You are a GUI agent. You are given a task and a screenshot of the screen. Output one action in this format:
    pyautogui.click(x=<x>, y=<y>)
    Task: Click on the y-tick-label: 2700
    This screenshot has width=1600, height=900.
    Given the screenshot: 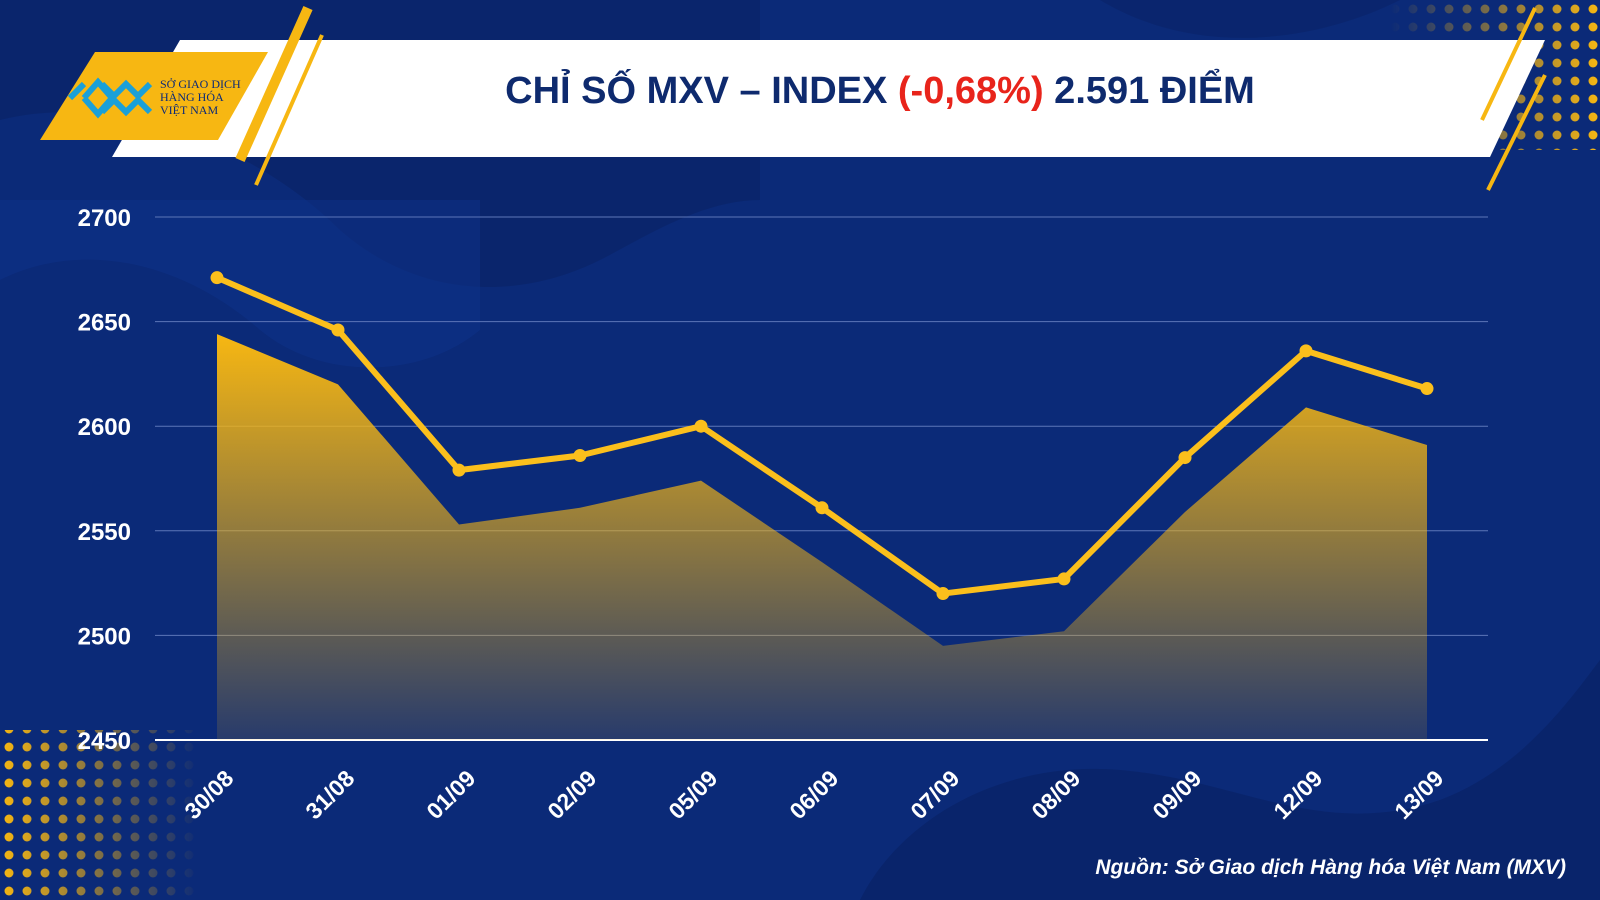 What is the action you would take?
    pyautogui.click(x=104, y=218)
    